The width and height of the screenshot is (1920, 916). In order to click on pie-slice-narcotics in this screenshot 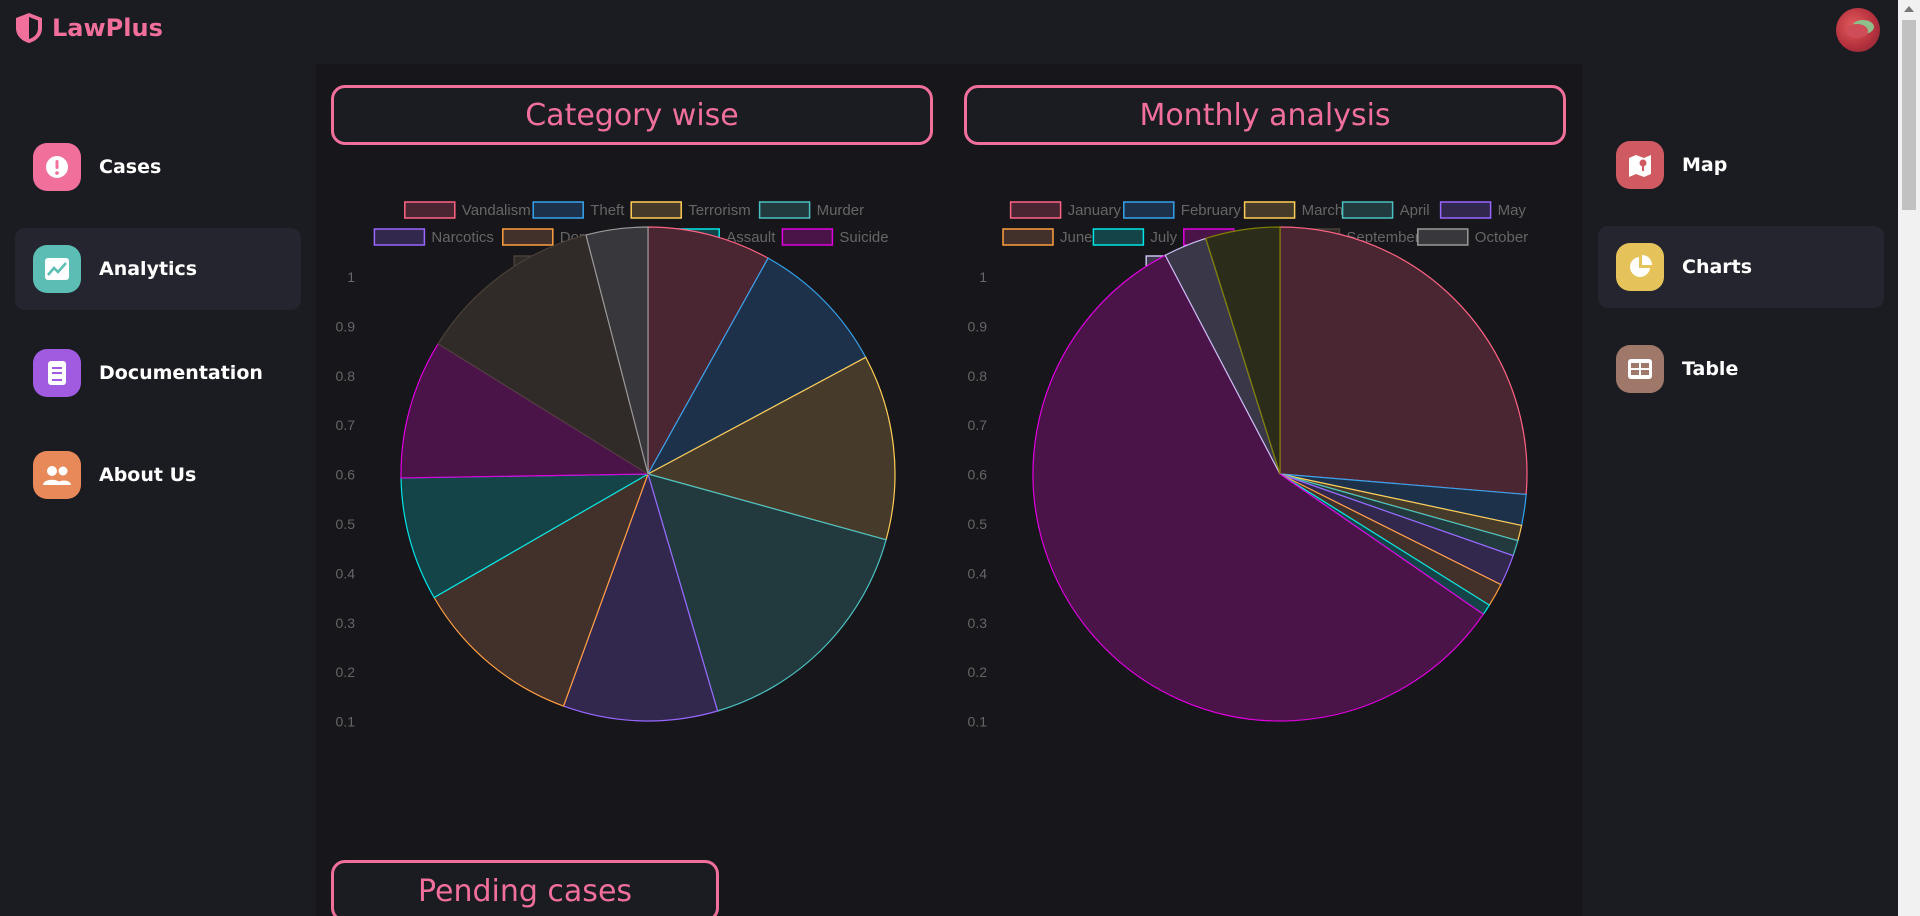, I will do `click(640, 597)`.